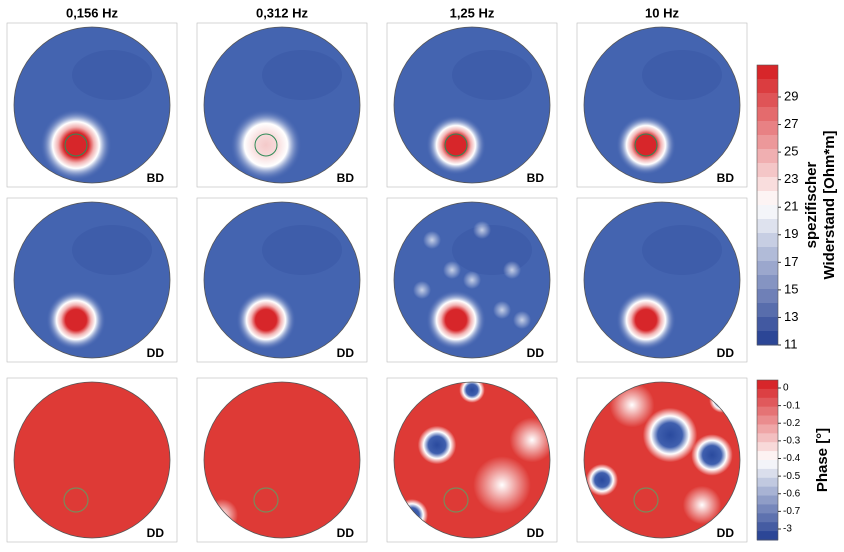 This screenshot has width=844, height=552. Describe the element at coordinates (792, 441) in the screenshot. I see `colorbar-tick-label: -0.3` at that location.